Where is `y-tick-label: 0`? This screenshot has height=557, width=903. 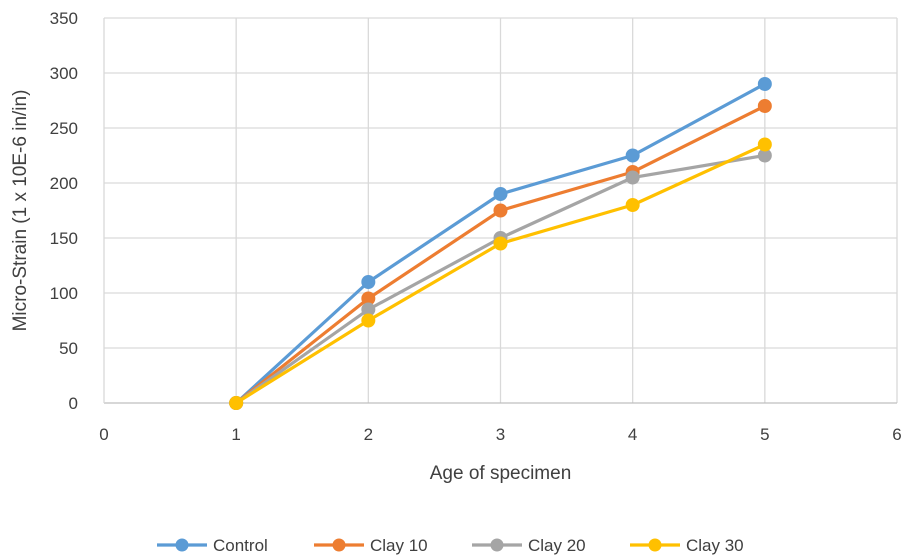
y-tick-label: 0 is located at coordinates (73, 403).